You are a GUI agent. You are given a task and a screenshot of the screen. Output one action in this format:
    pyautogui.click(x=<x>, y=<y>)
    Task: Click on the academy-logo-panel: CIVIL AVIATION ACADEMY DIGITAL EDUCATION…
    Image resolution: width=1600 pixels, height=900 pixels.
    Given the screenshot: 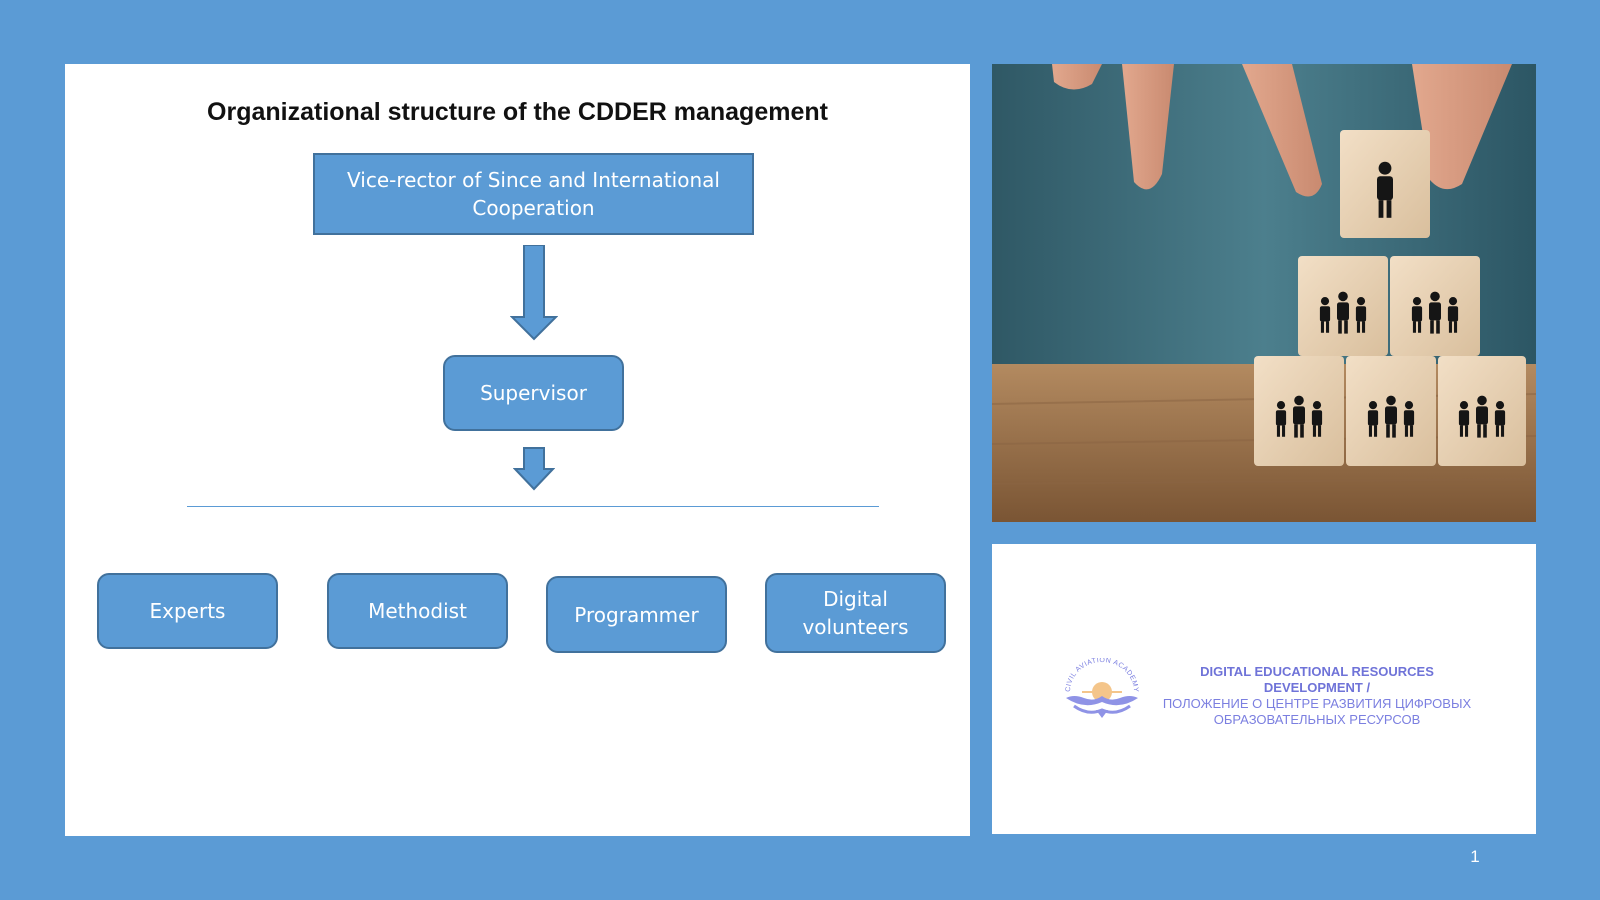 What is the action you would take?
    pyautogui.click(x=1264, y=689)
    